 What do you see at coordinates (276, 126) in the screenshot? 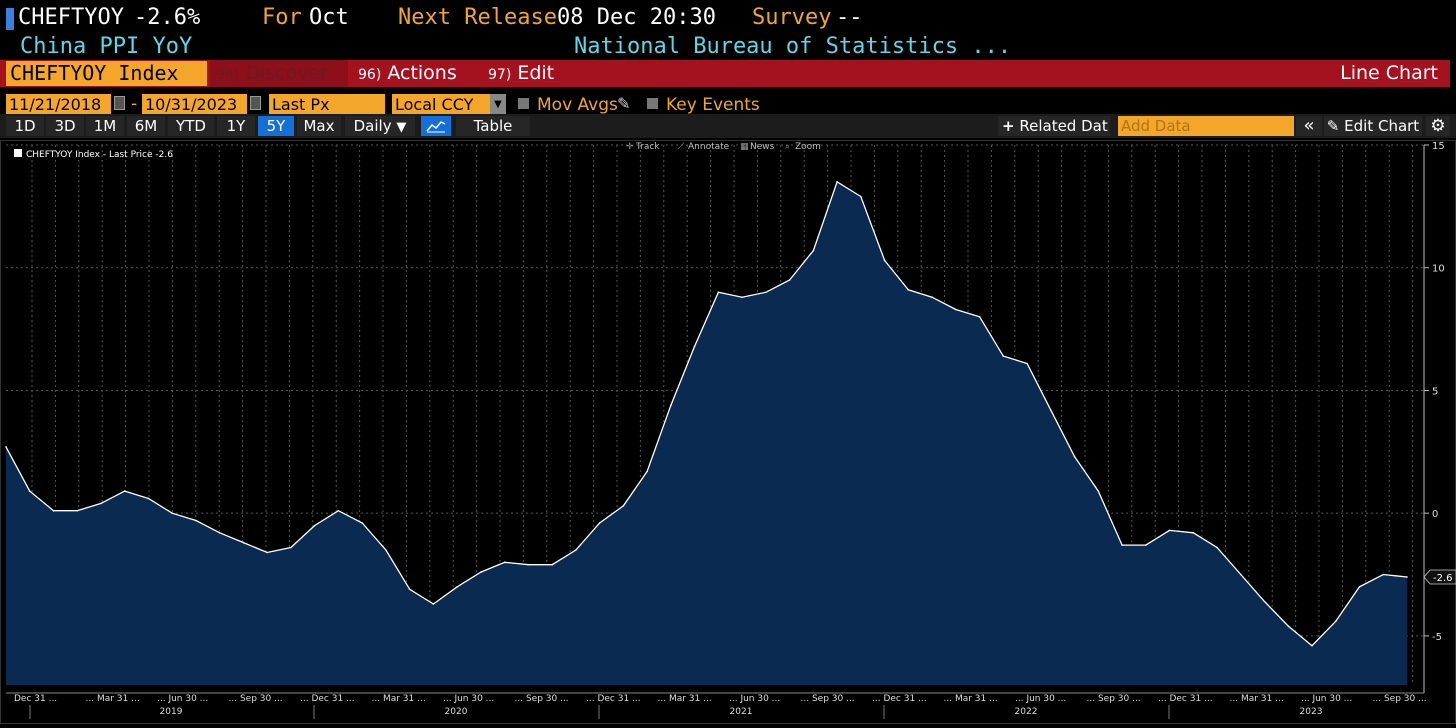
I see `period-5y: 5Y` at bounding box center [276, 126].